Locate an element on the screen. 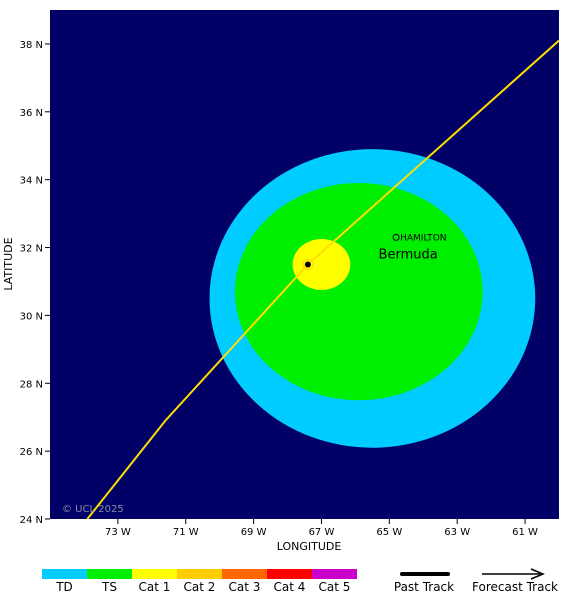  credit-text: © UCL 2025 is located at coordinates (93, 509).